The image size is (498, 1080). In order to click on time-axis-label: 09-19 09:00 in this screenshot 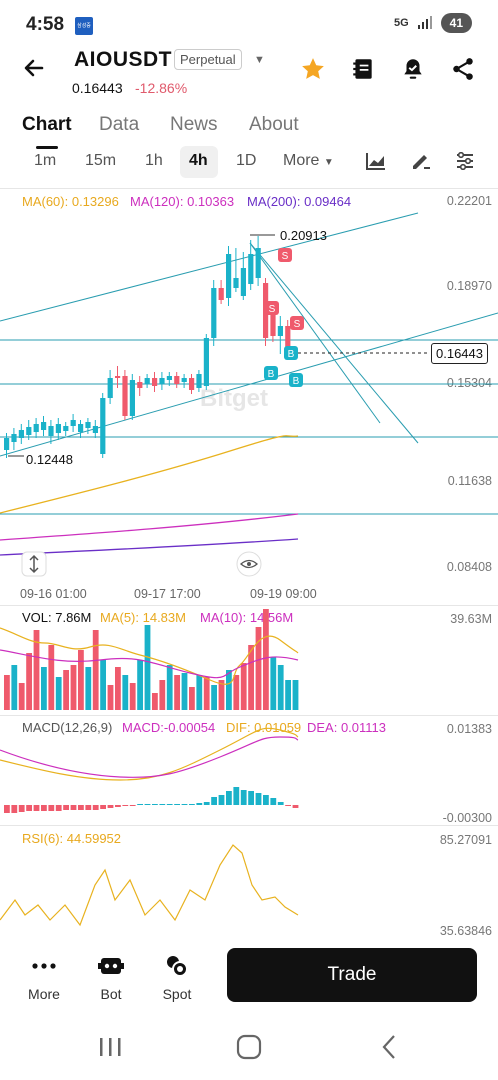, I will do `click(283, 594)`.